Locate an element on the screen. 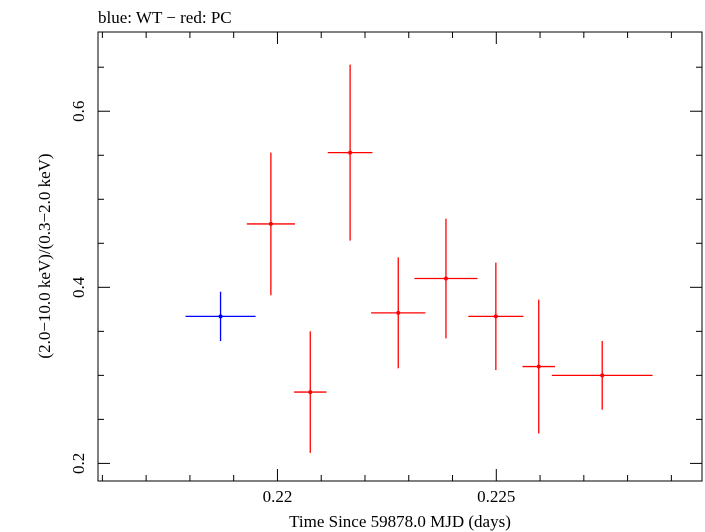  y-tick-label: 0.2 is located at coordinates (78, 463).